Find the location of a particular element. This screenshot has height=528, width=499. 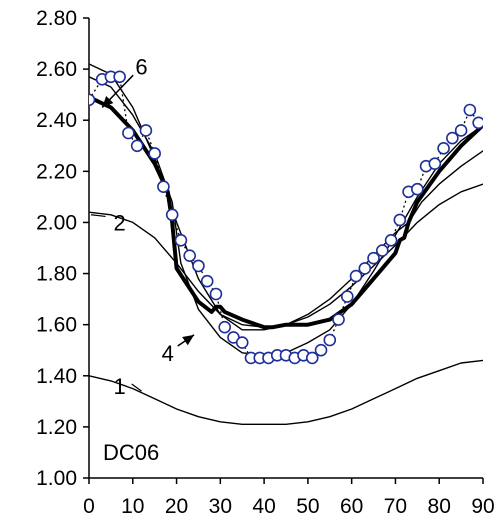

panel-label: DC06 is located at coordinates (131, 452).